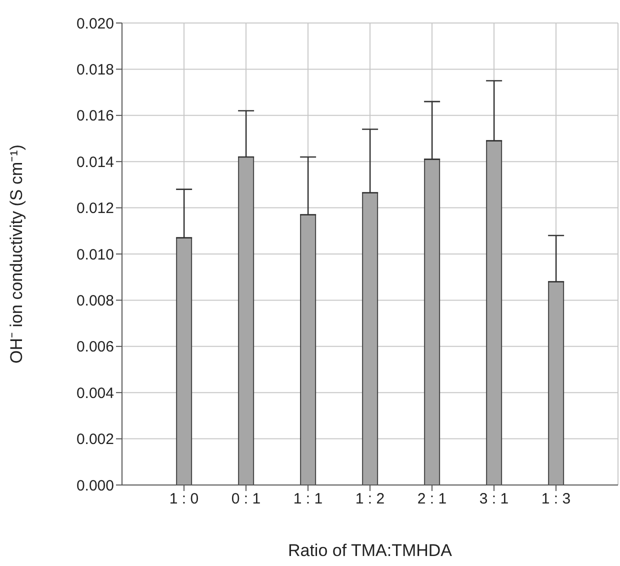  I want to click on x-tick-label: 1 : 2, so click(370, 499).